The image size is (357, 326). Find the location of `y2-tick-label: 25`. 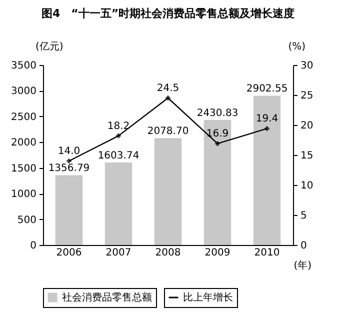

y2-tick-label: 25 is located at coordinates (307, 96).